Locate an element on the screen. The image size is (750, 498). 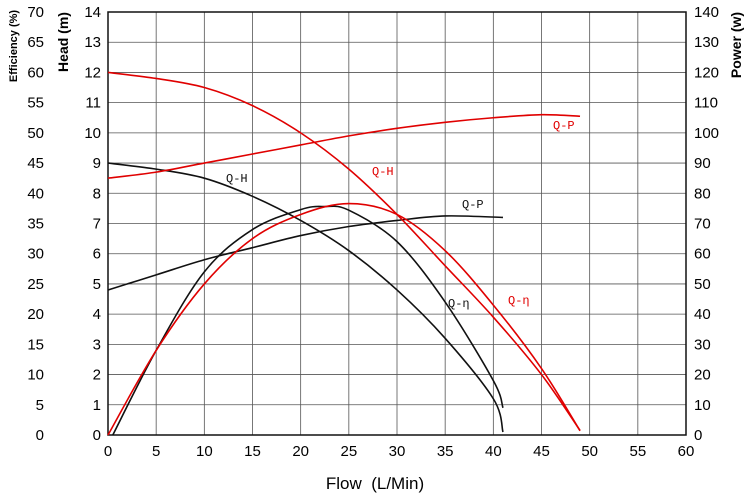
red-q-p-label: Q-P is located at coordinates (564, 126).